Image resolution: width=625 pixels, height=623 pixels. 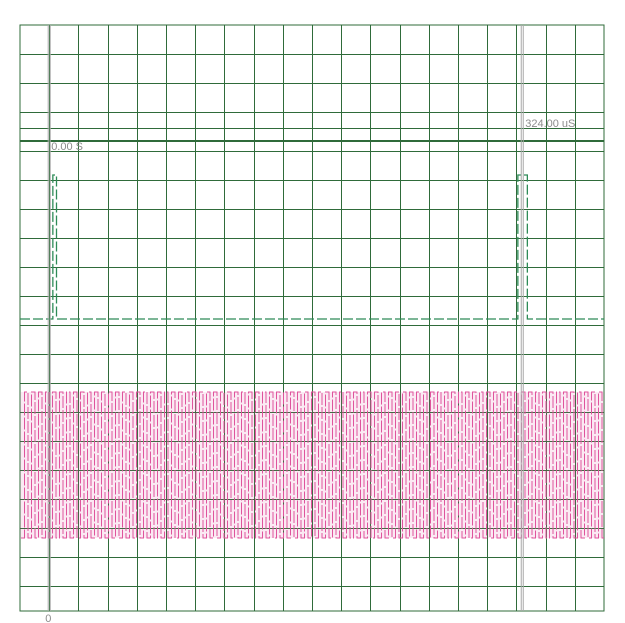 What do you see at coordinates (550, 124) in the screenshot?
I see `cursor-b-label: 324.00 uS` at bounding box center [550, 124].